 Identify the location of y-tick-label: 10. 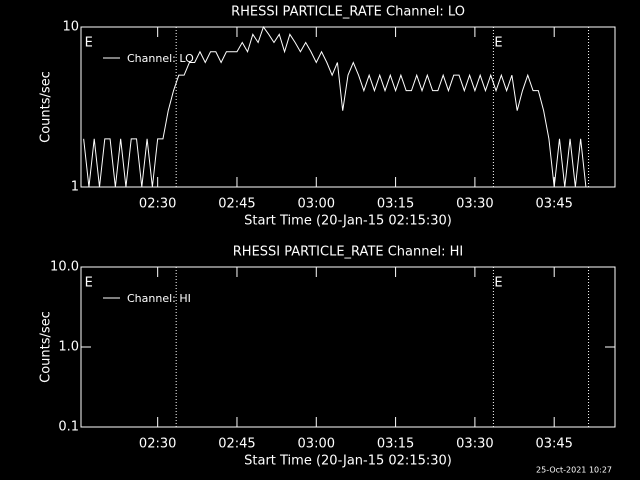
(70, 27).